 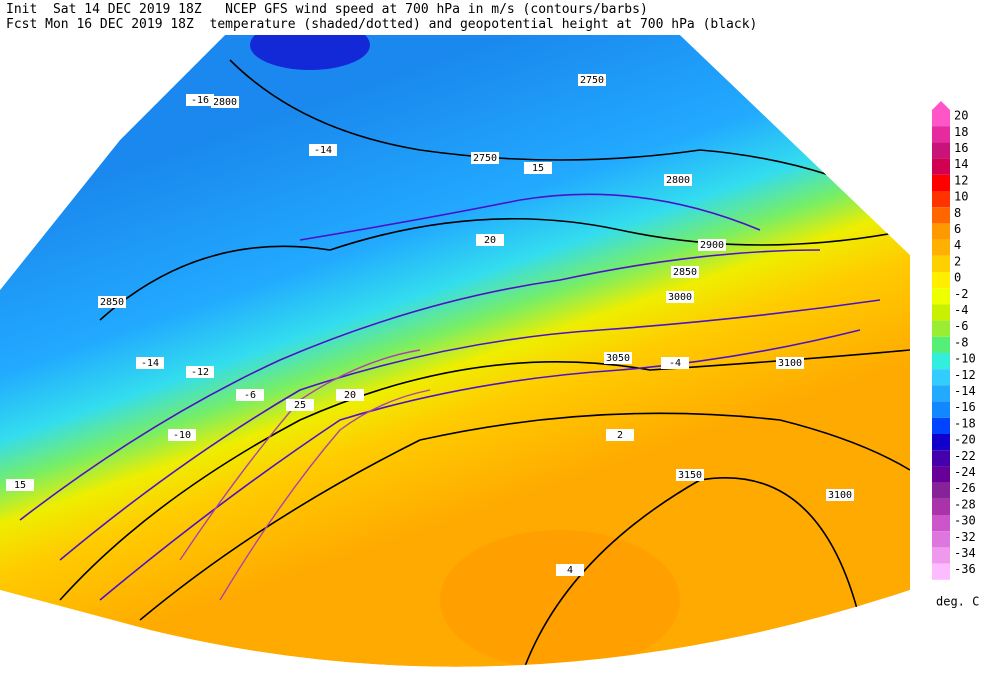 I want to click on colorbar-label: -34, so click(x=965, y=553).